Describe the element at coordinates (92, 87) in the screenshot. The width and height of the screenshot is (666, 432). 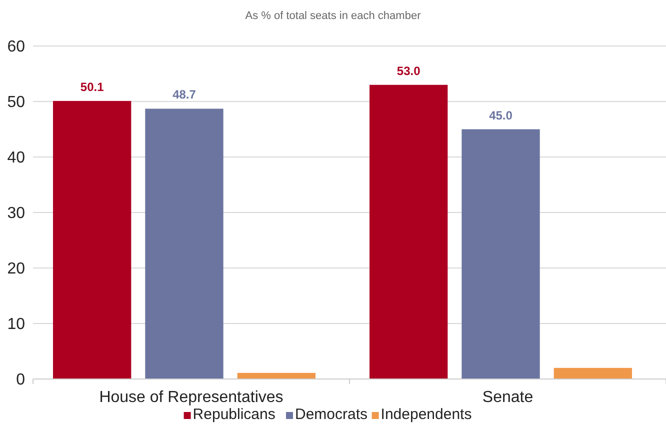
I see `data-label: 50.1` at that location.